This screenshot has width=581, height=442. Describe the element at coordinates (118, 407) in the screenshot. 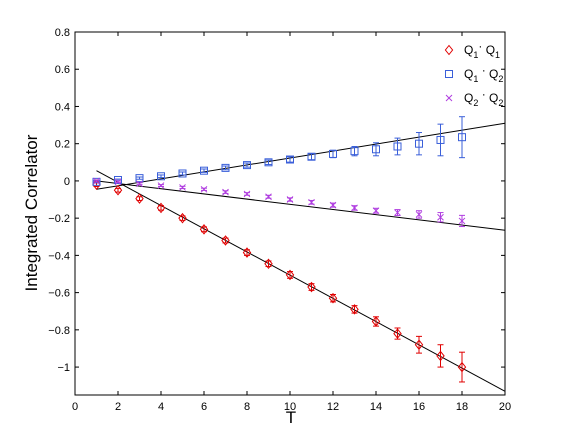

I see `x-tick-label: 2` at that location.